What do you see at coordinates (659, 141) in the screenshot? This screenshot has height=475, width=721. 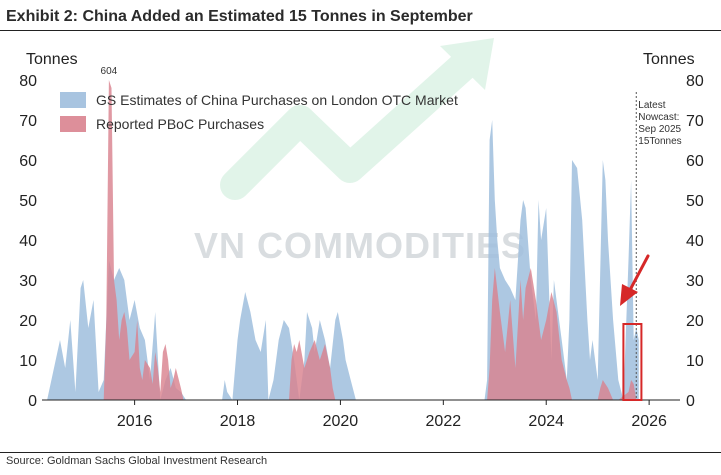 I see `nowcast-text-line: 15Tonnes` at bounding box center [659, 141].